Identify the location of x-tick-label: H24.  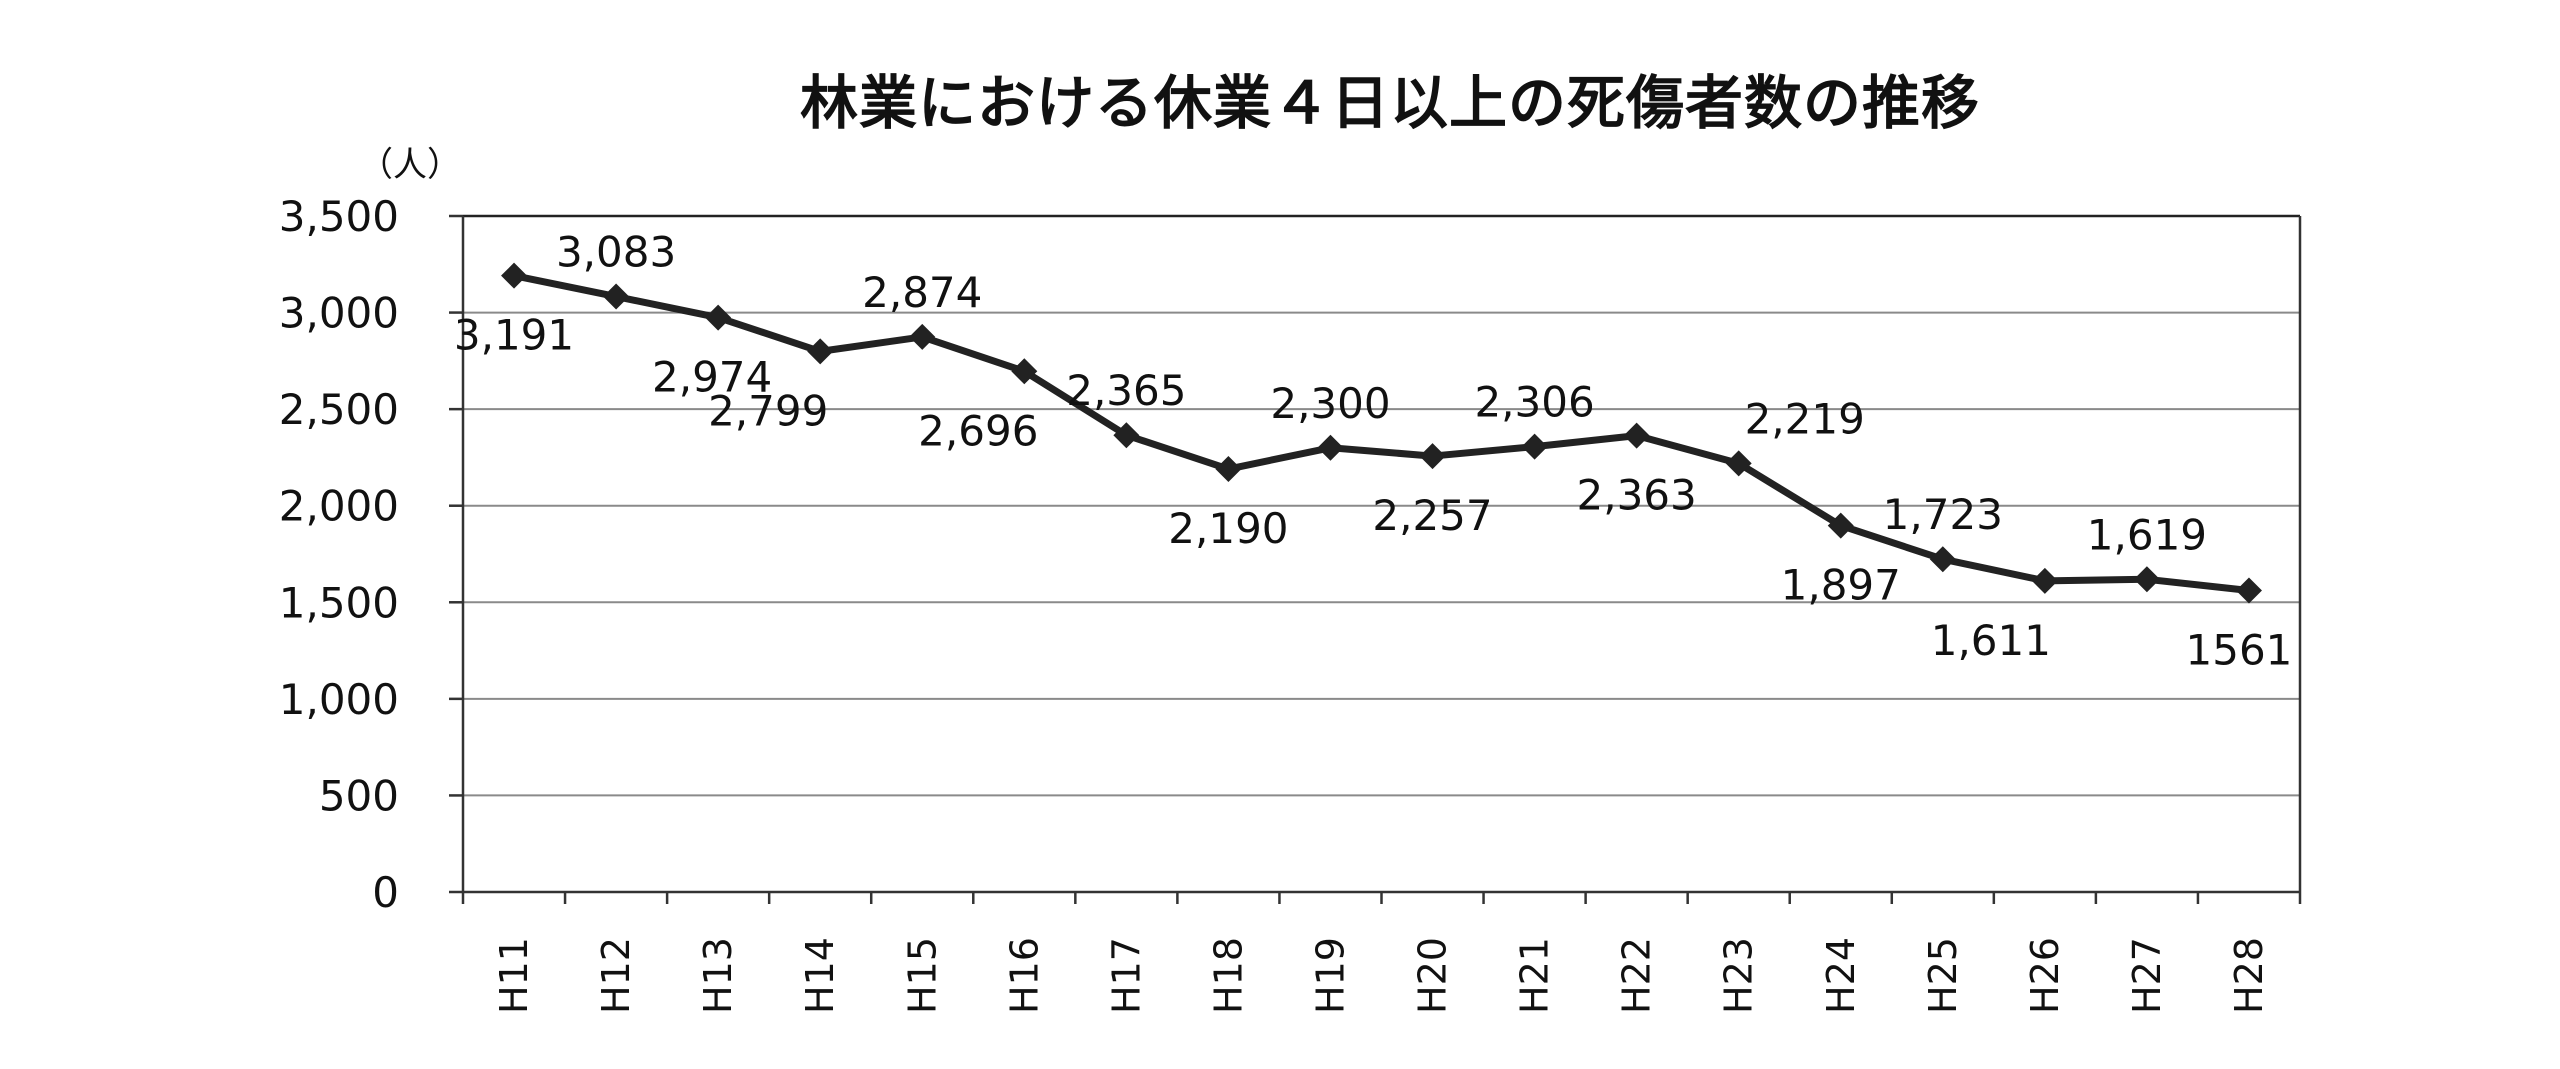
(1841, 975).